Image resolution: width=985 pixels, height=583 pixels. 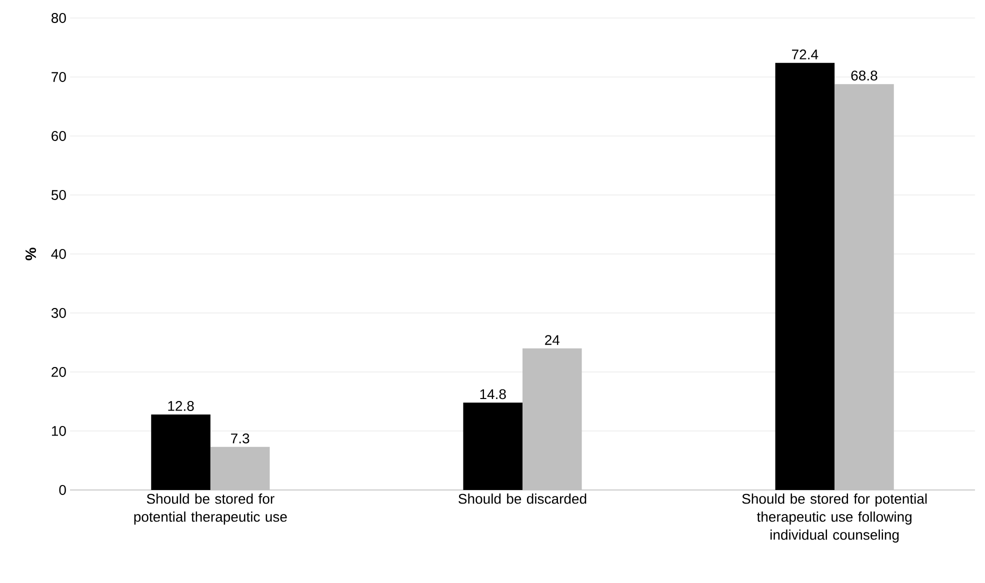 What do you see at coordinates (58, 195) in the screenshot?
I see `y-tick-label: 50` at bounding box center [58, 195].